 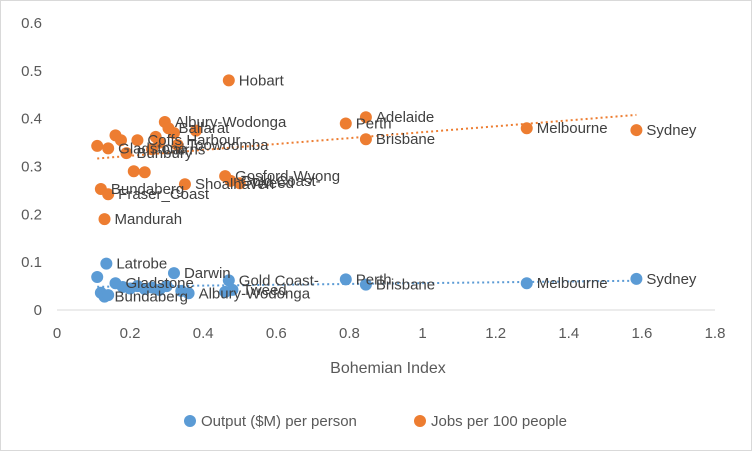 I want to click on y-tick-label: 0, so click(x=38, y=310).